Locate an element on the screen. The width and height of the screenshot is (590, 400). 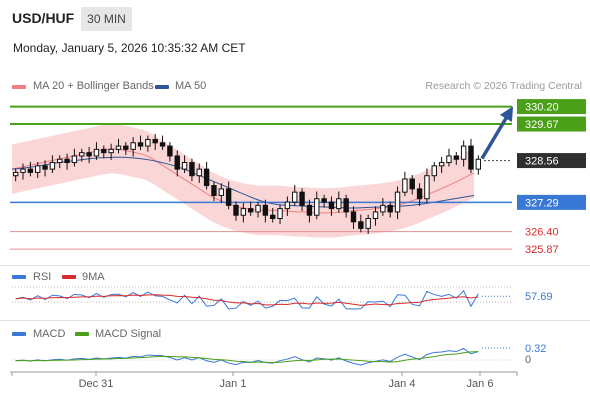
last-price-label: 328.56 is located at coordinates (542, 162).